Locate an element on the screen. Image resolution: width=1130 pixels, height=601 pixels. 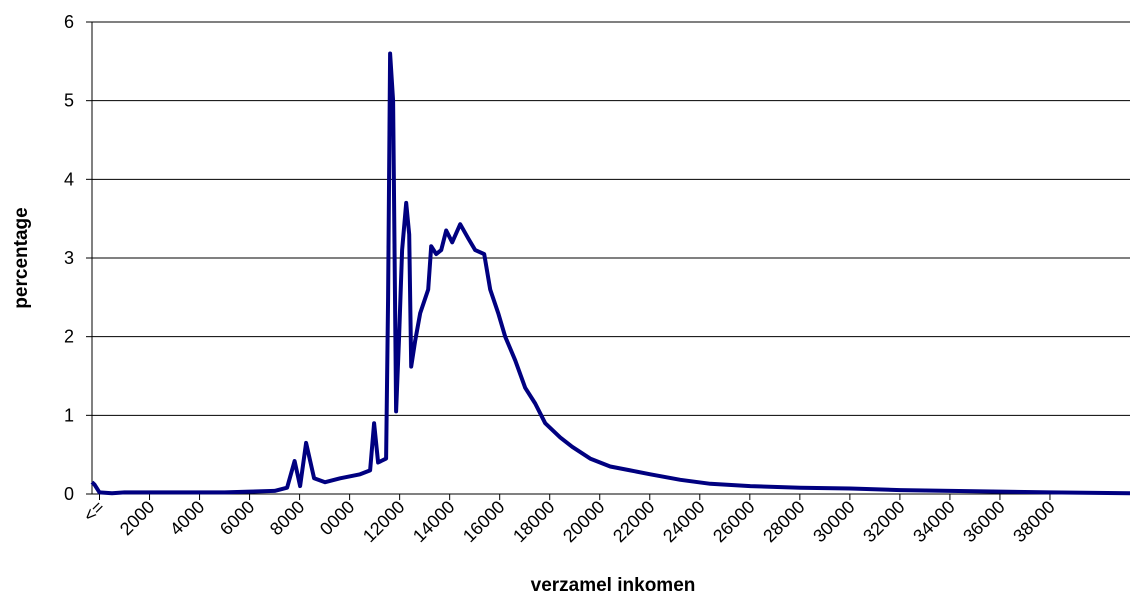
x-tick-label: 24000 is located at coordinates (684, 522).